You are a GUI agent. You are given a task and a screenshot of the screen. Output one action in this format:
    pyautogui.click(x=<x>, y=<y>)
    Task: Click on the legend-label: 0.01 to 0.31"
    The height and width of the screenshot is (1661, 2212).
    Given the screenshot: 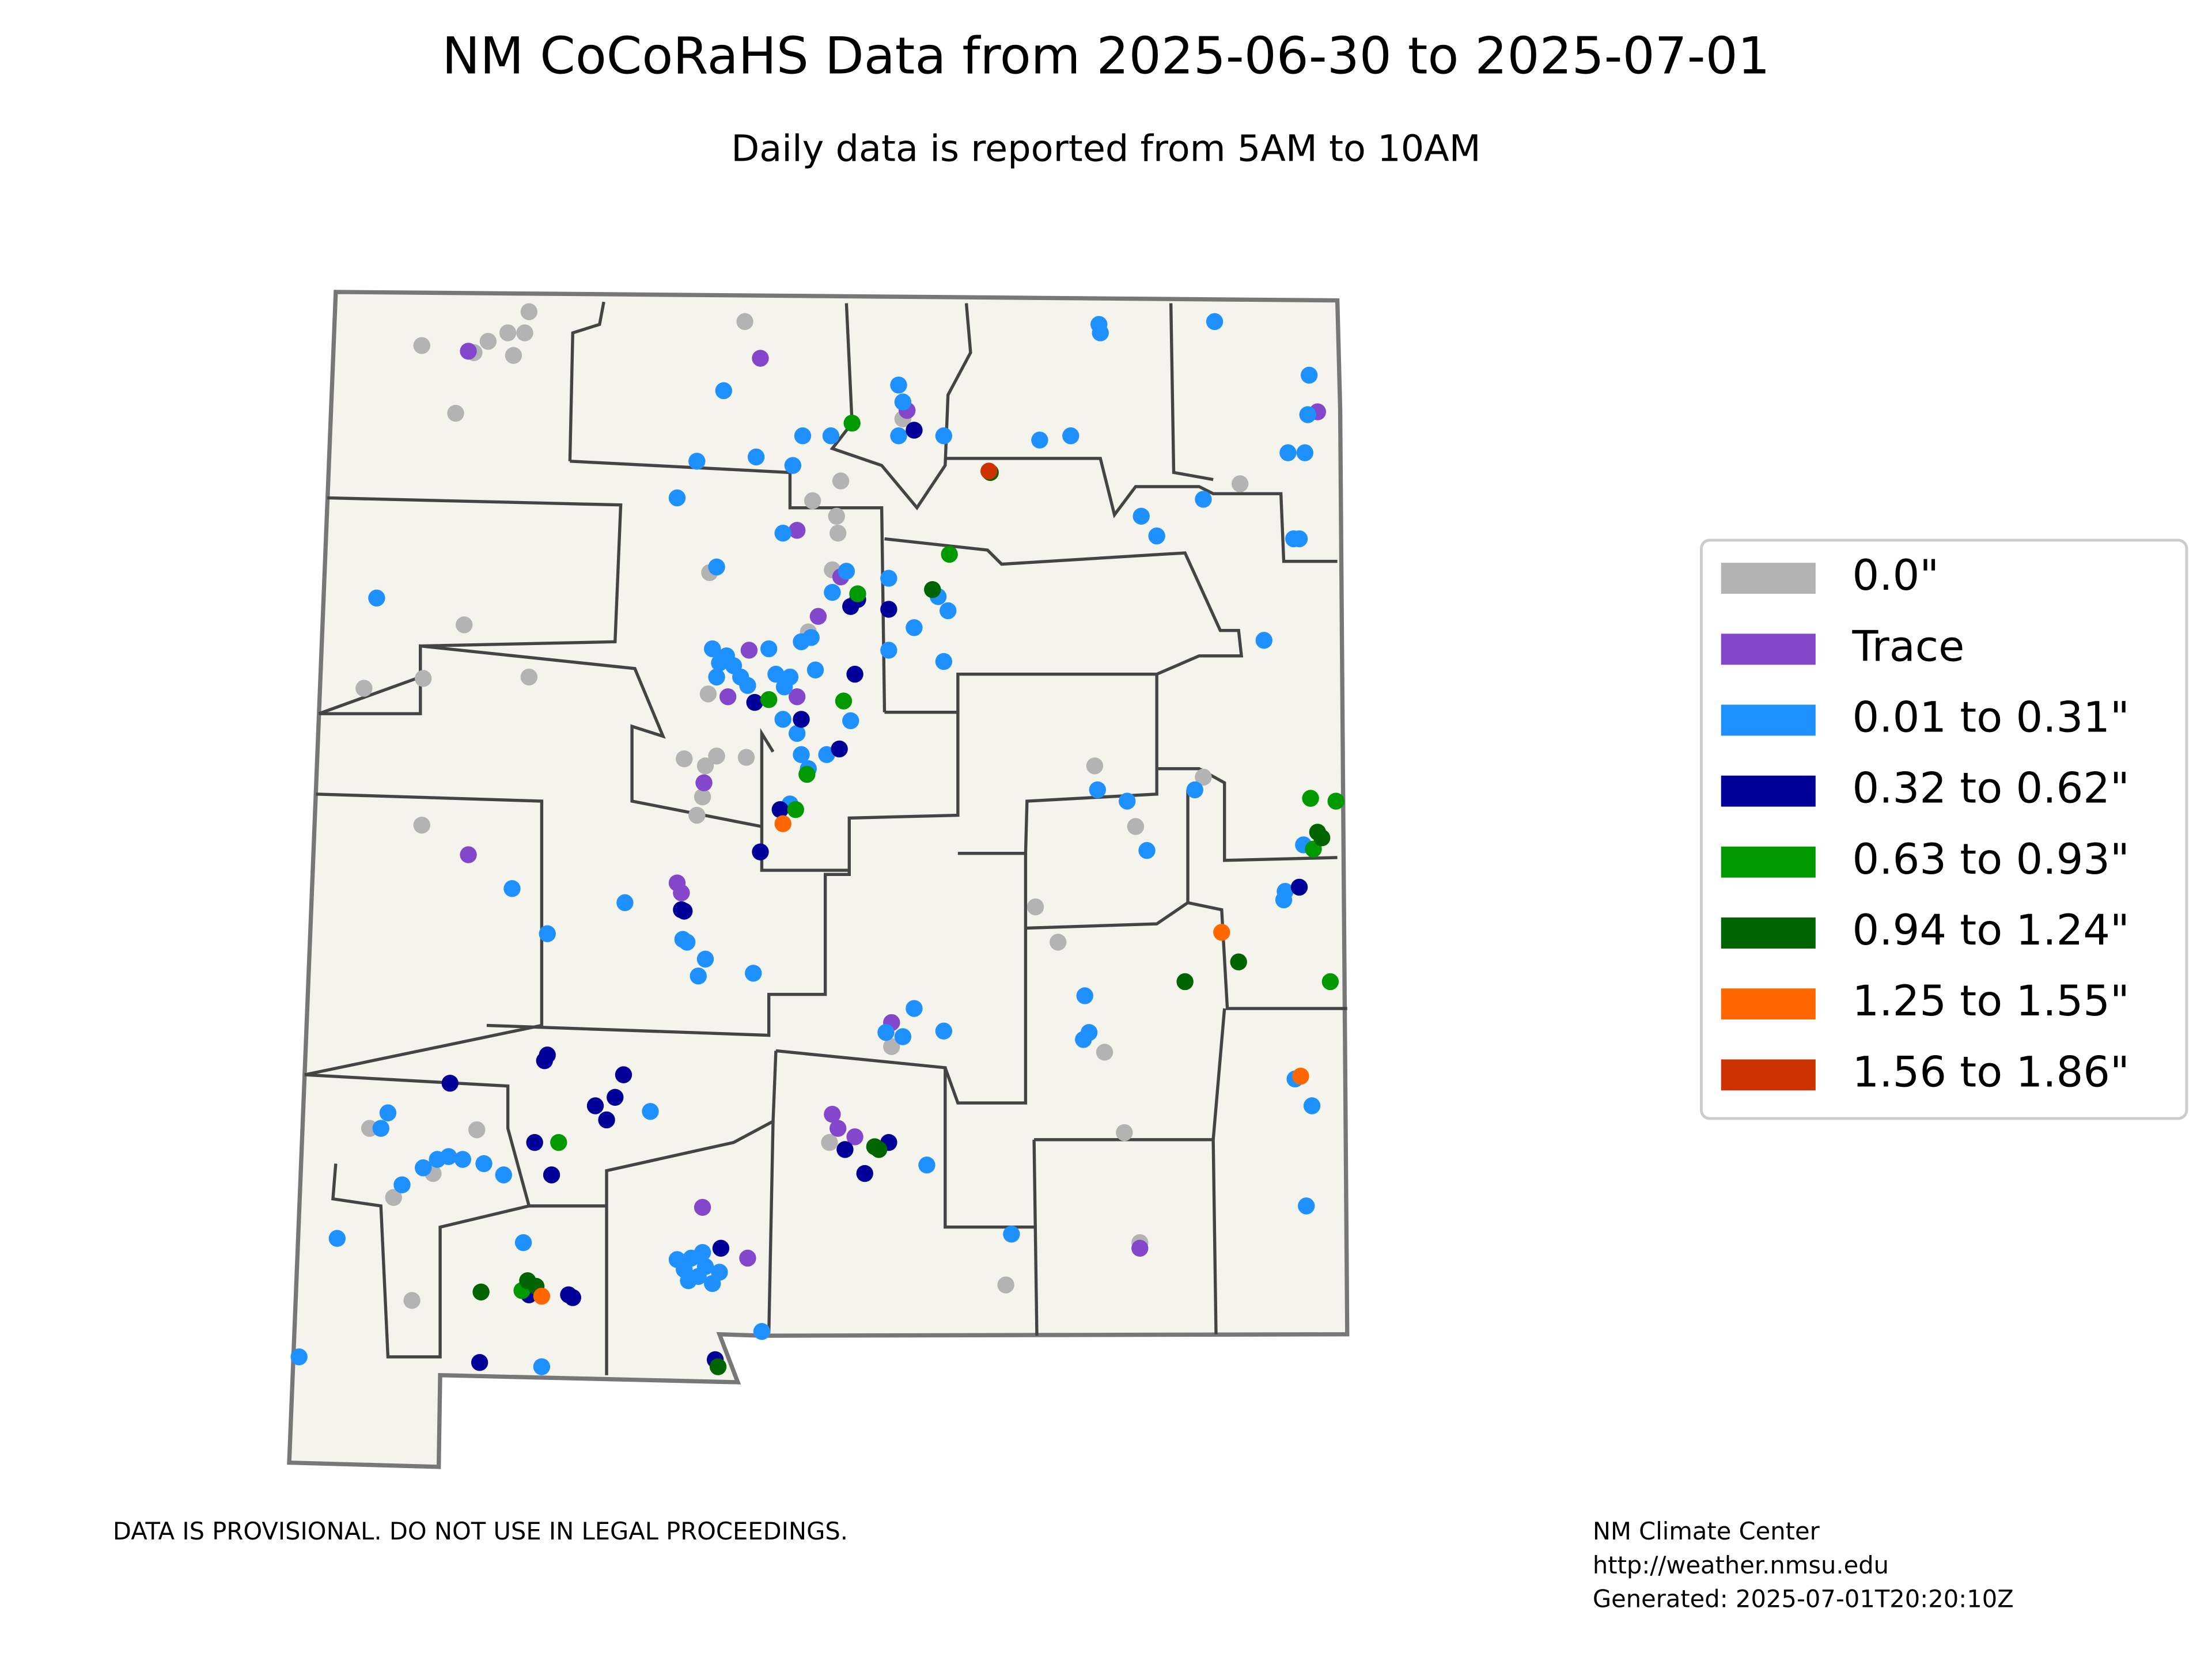 What is the action you would take?
    pyautogui.click(x=1991, y=717)
    